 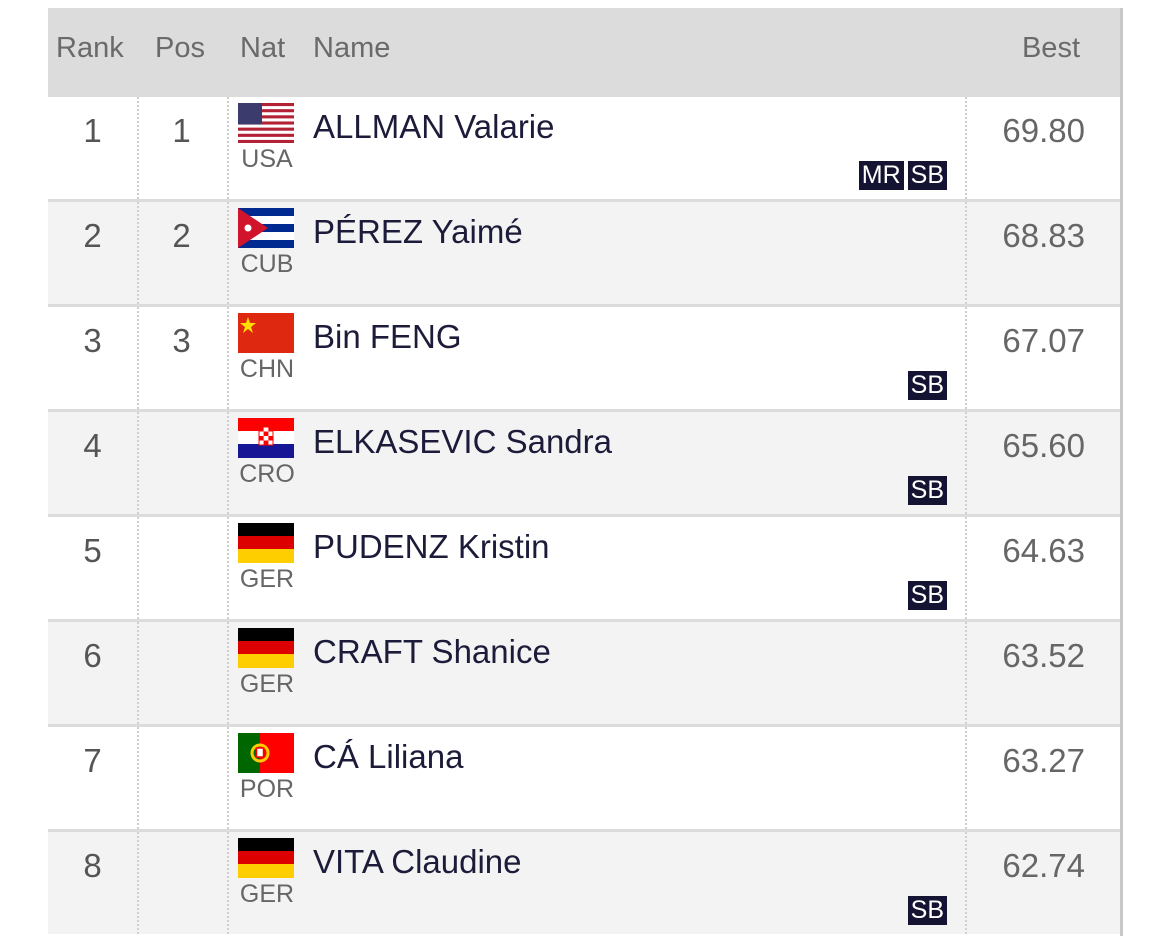 I want to click on table-row: 6 GER CRAFT Shanice 63.52, so click(x=584, y=671).